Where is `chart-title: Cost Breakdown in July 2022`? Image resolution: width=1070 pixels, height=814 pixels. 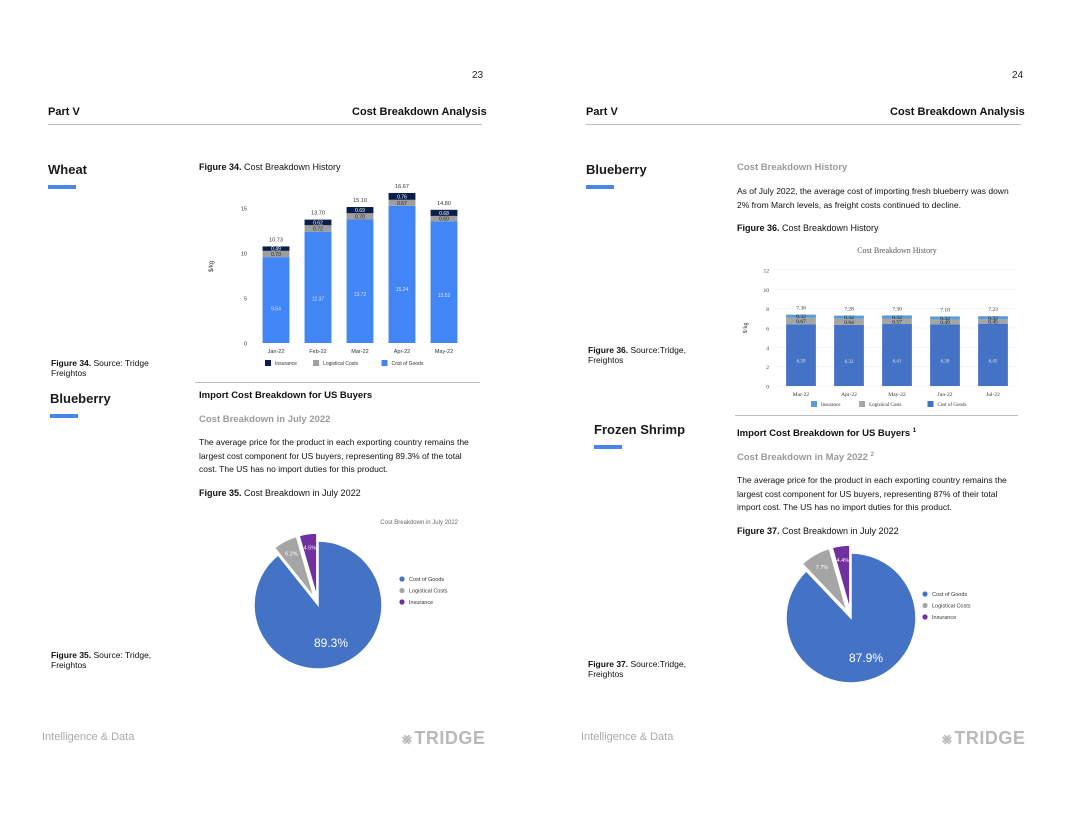
chart-title: Cost Breakdown in July 2022 is located at coordinates (419, 523).